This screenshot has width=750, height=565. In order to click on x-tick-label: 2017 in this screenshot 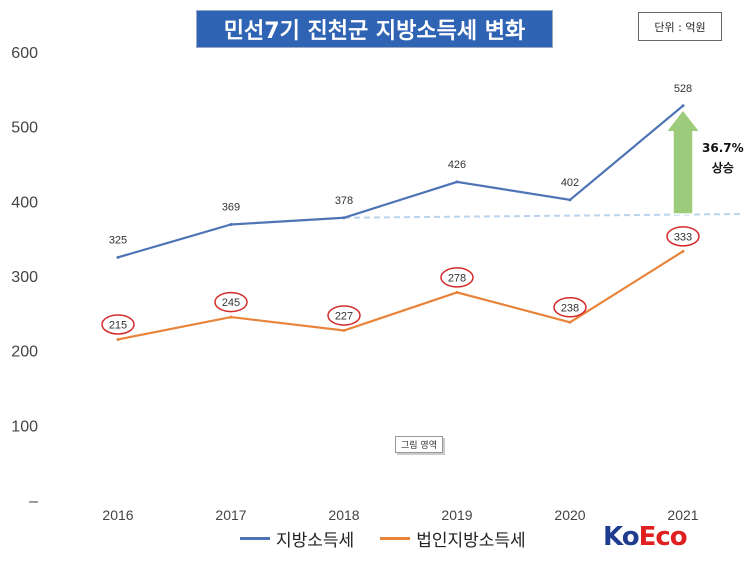, I will do `click(230, 515)`.